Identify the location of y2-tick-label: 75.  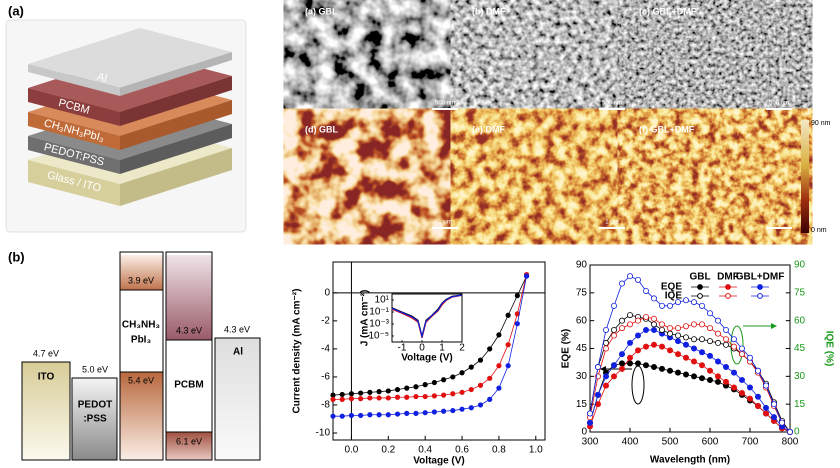
(800, 292).